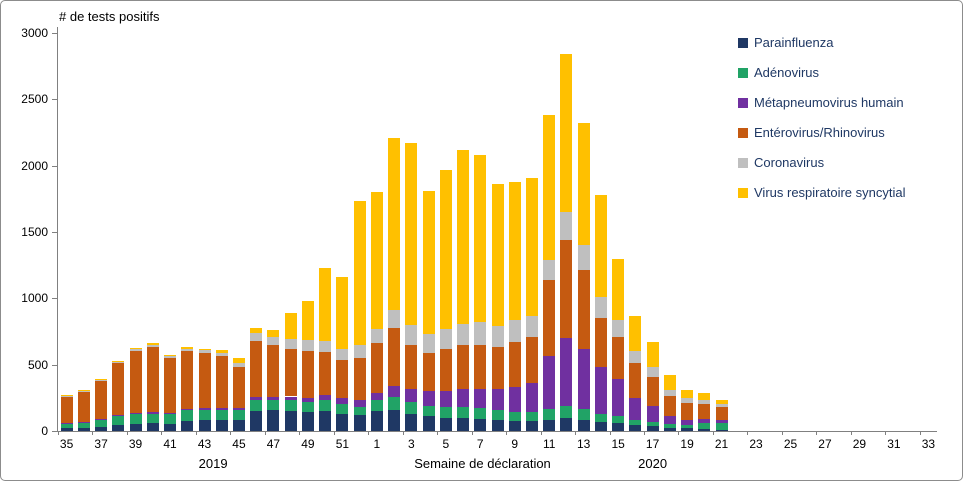 The width and height of the screenshot is (963, 481). Describe the element at coordinates (446, 444) in the screenshot. I see `x-tick-label: 5` at that location.